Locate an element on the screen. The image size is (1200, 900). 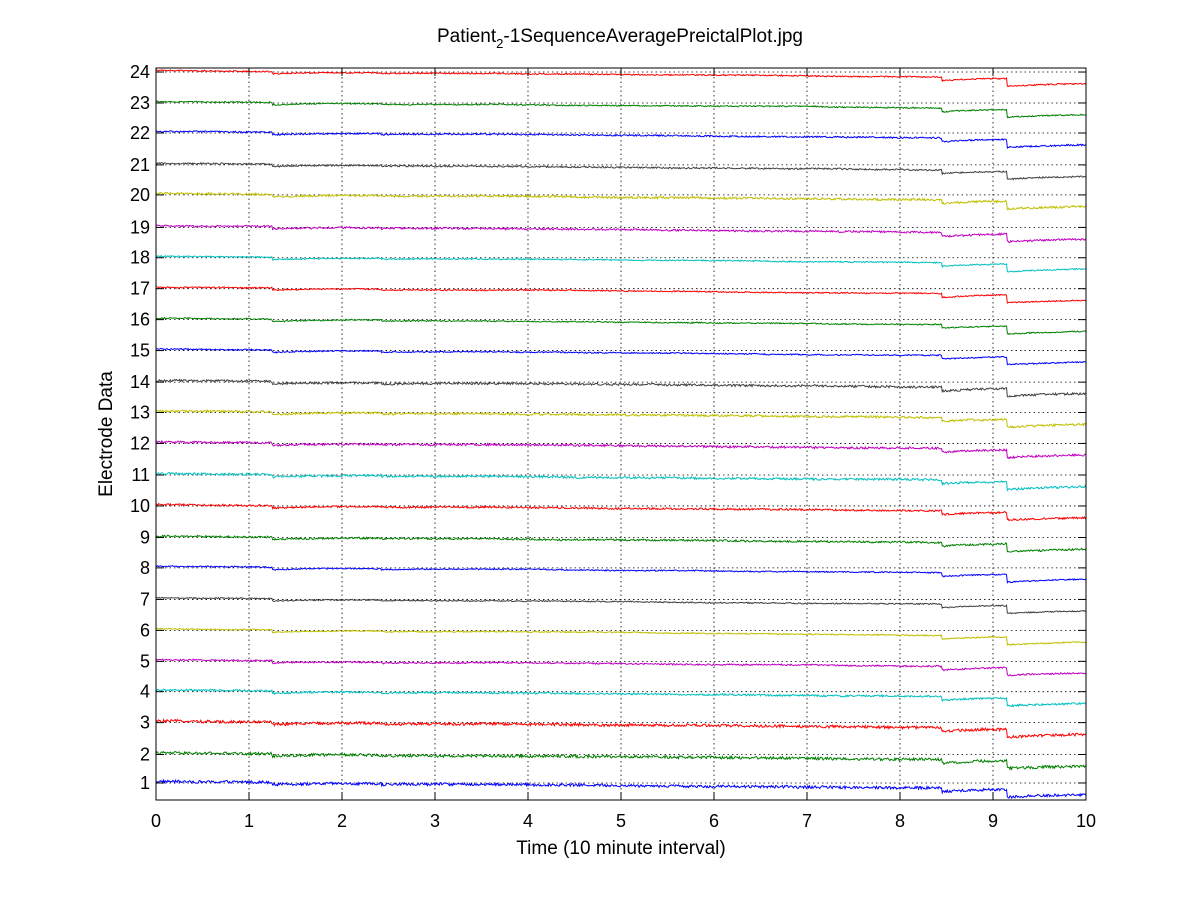
y-tick-label: 5 is located at coordinates (145, 661).